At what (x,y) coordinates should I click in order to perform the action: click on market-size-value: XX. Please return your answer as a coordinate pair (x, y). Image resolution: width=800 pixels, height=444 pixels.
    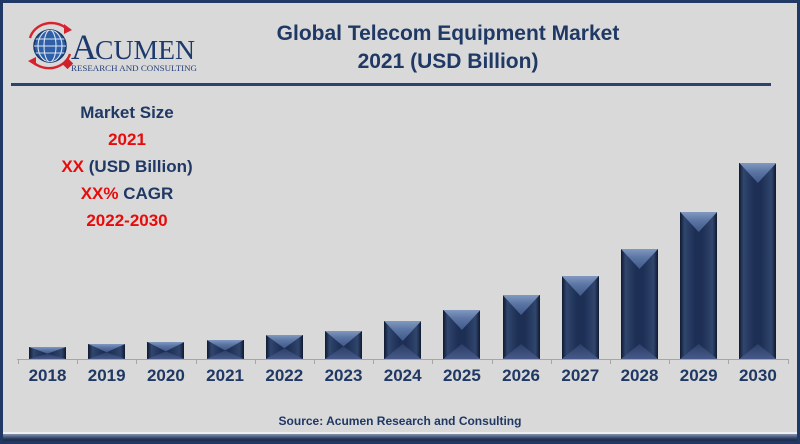
    Looking at the image, I should click on (73, 166).